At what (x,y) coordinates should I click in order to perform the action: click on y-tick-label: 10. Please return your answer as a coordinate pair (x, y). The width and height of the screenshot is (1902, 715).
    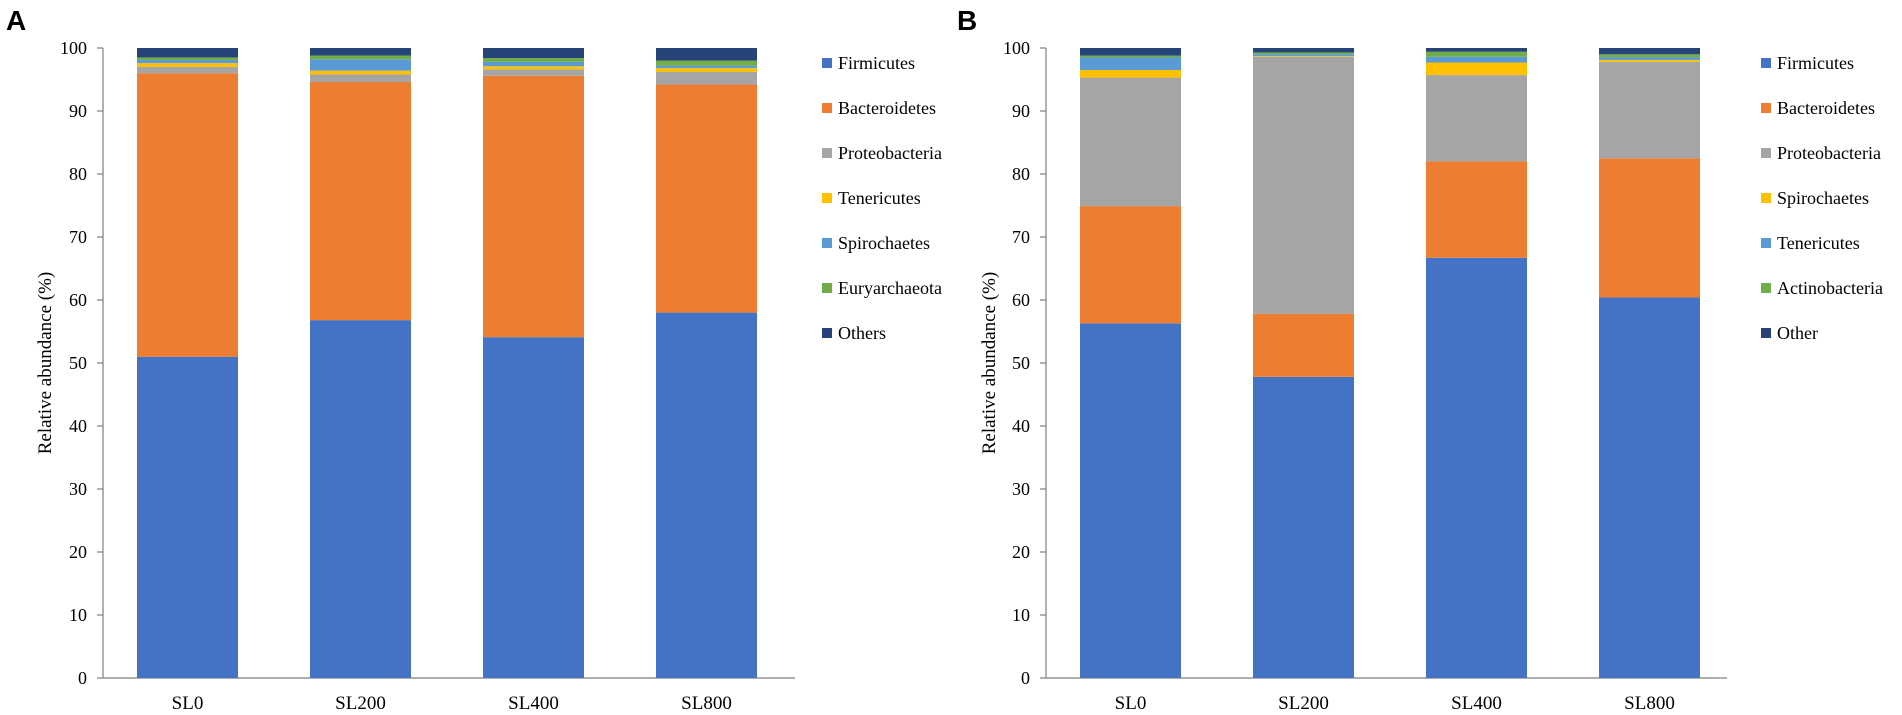
    Looking at the image, I should click on (1021, 615).